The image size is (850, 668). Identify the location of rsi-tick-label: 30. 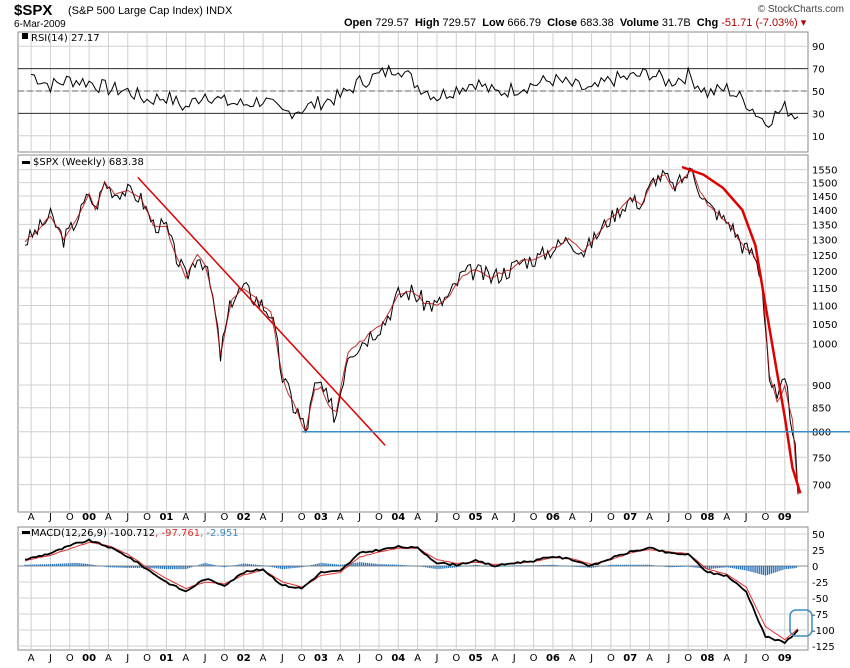
(818, 114).